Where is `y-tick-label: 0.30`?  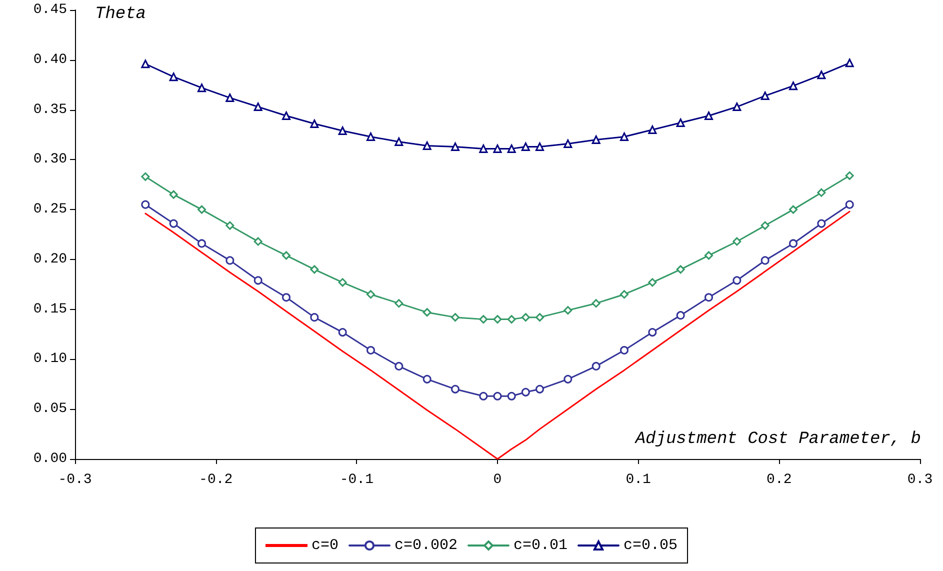 y-tick-label: 0.30 is located at coordinates (50, 160).